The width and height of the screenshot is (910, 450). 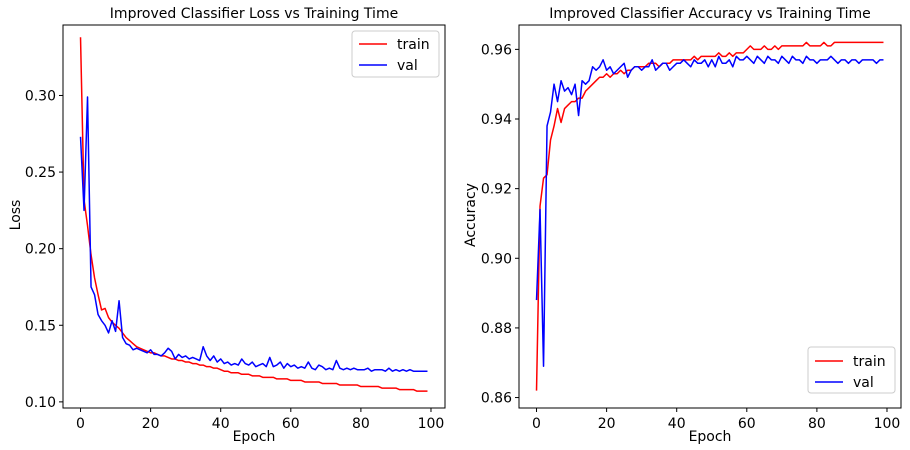 I want to click on accuracy-ytick-label: 0.96, so click(x=496, y=50).